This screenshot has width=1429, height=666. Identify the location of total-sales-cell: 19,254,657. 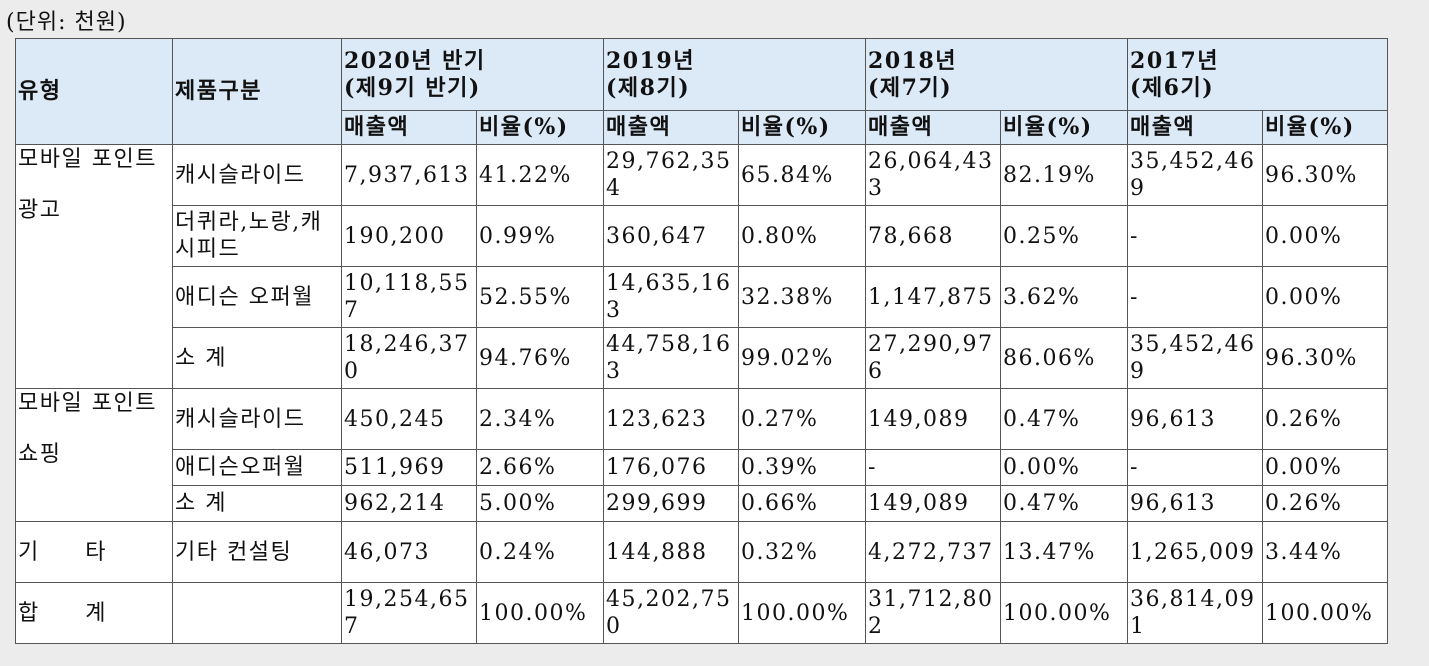
(409, 613).